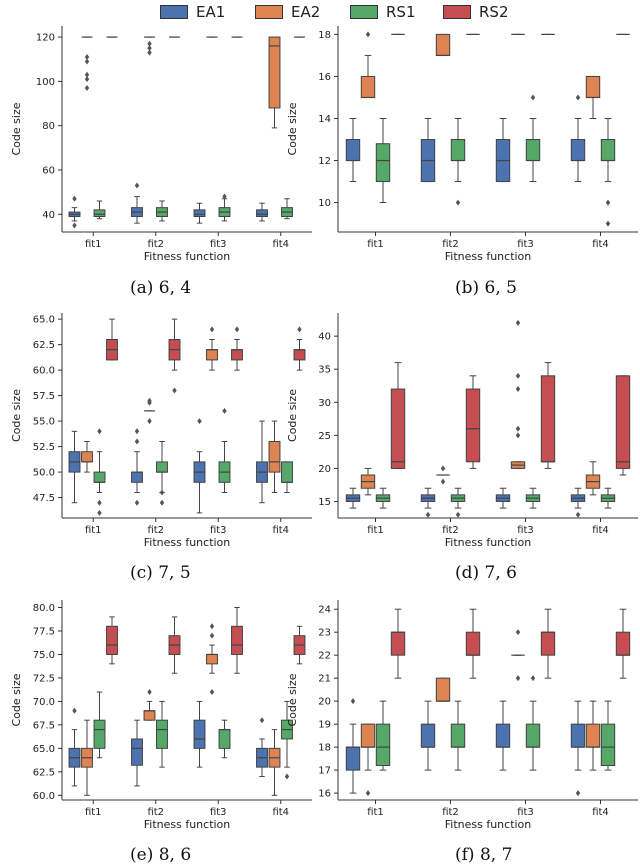 Image resolution: width=640 pixels, height=867 pixels. Describe the element at coordinates (486, 573) in the screenshot. I see `caption-d: (d) 7, 6` at that location.